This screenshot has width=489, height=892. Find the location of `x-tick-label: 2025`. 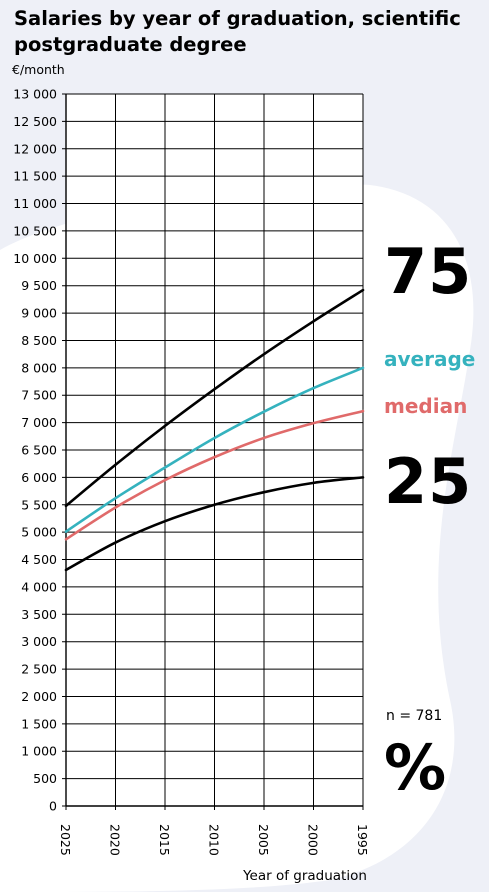

x-tick-label: 2025 is located at coordinates (65, 840).